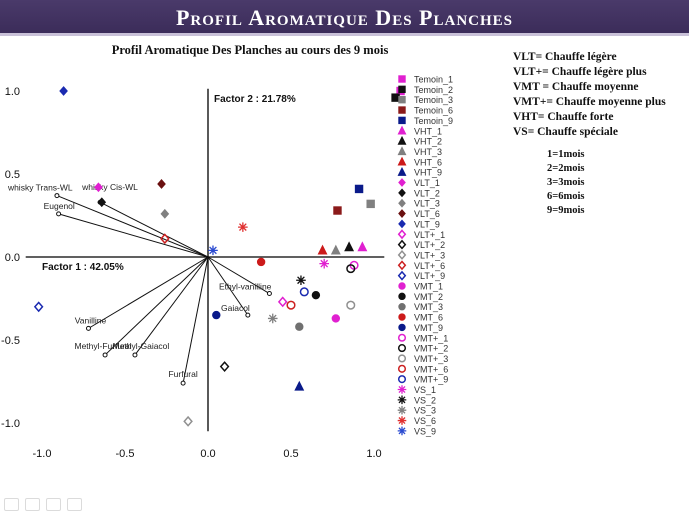  What do you see at coordinates (429, 235) in the screenshot?
I see `legend-label: VLT+_1` at bounding box center [429, 235].